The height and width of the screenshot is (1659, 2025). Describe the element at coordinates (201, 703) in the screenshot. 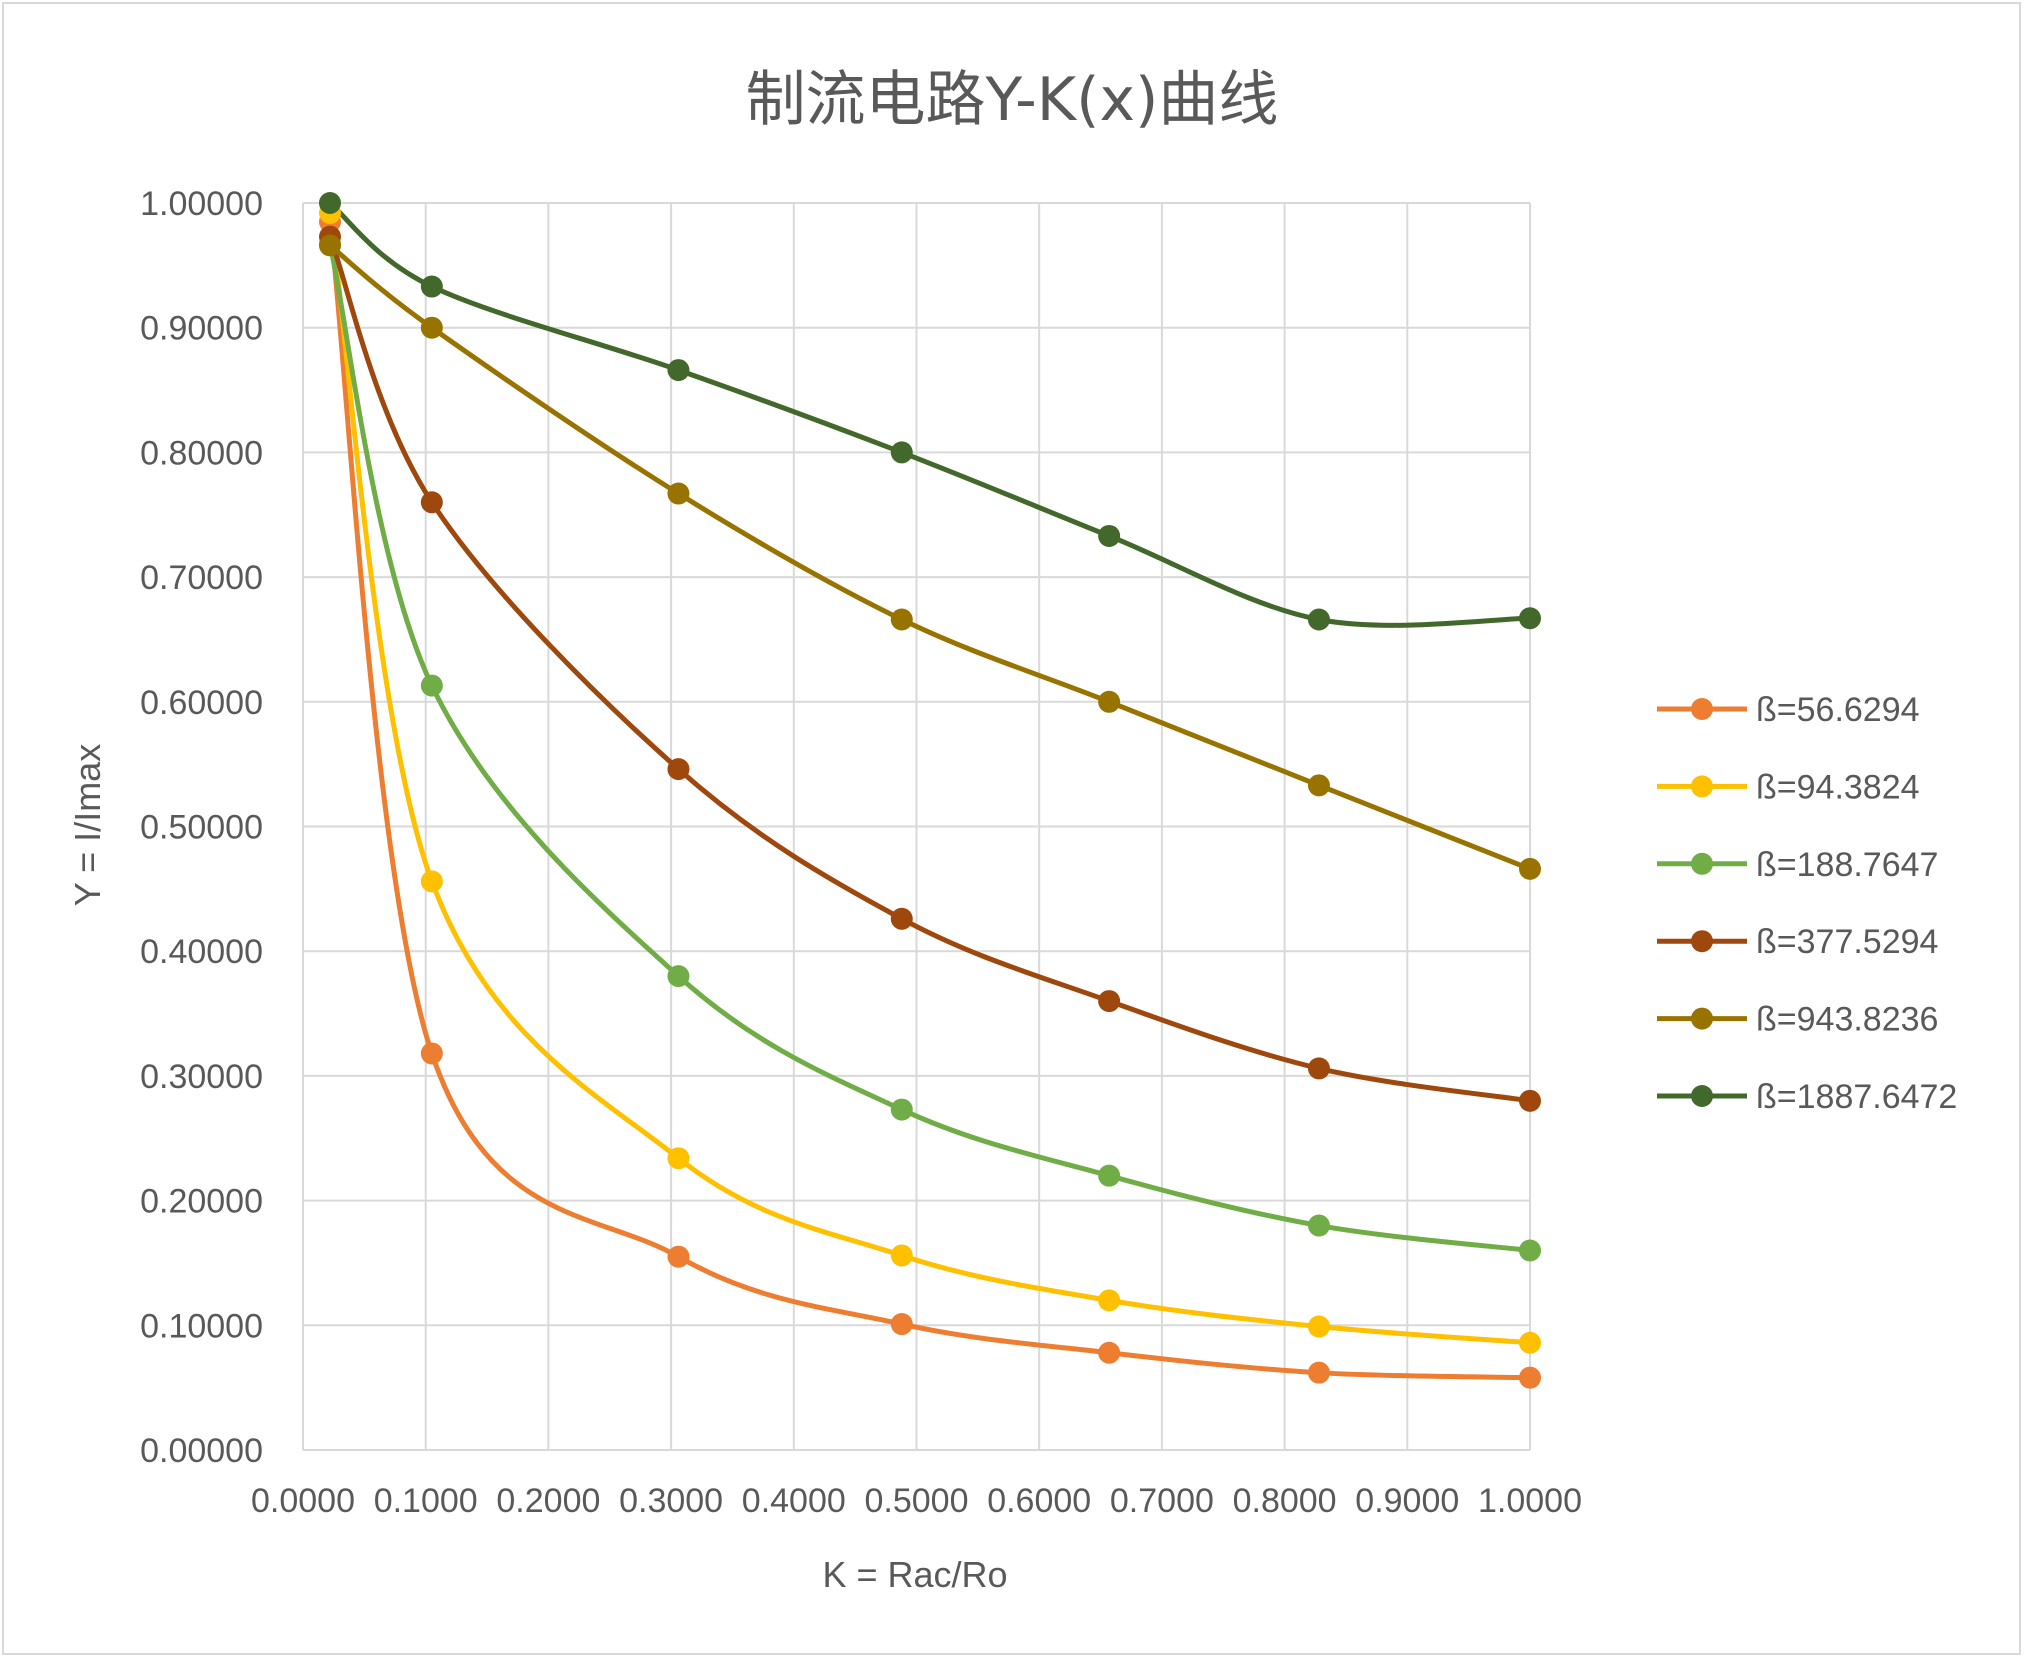

I see `y-tick-label: 0.60000` at that location.